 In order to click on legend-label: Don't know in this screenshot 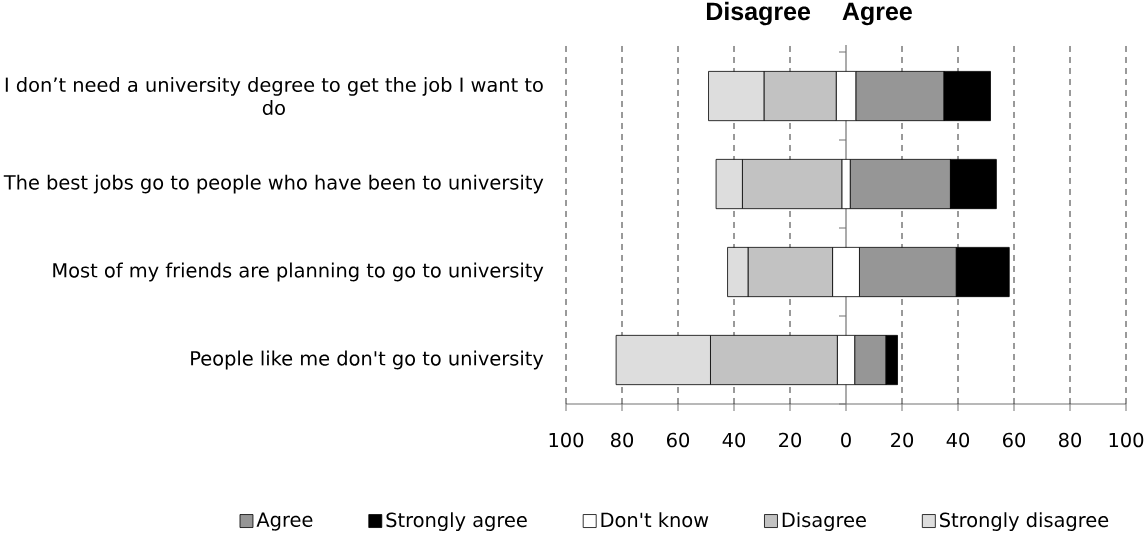, I will do `click(655, 520)`.